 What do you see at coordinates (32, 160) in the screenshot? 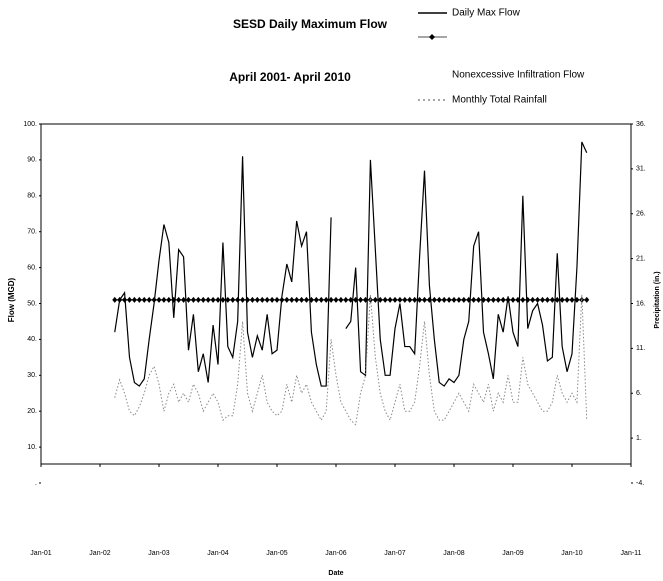
I see `y-tick-label: 90.` at bounding box center [32, 160].